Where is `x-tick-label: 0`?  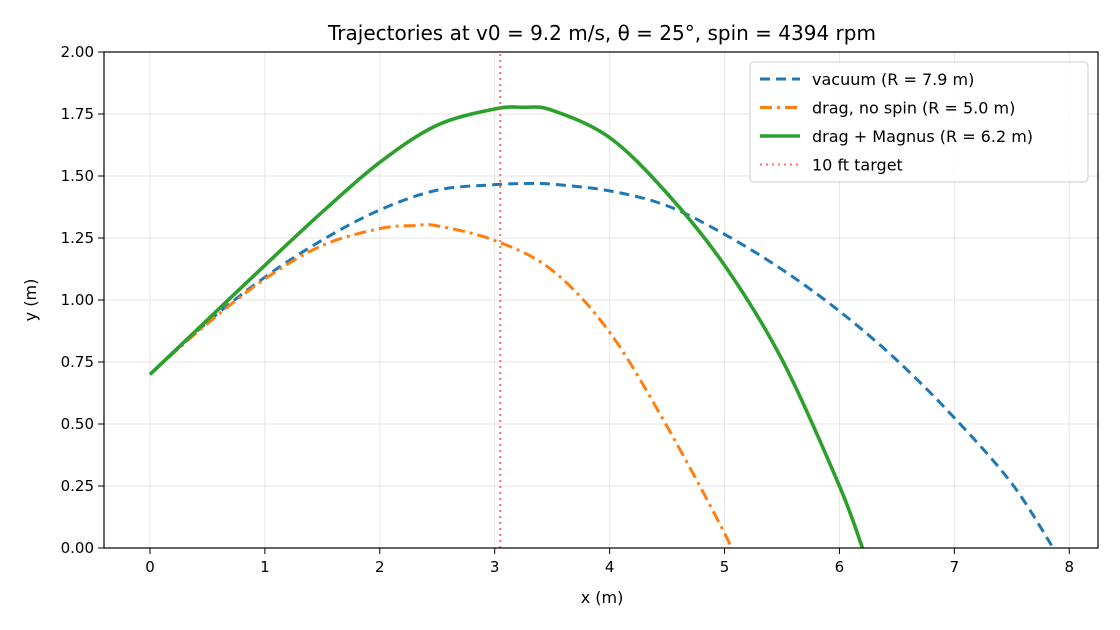
x-tick-label: 0 is located at coordinates (150, 567).